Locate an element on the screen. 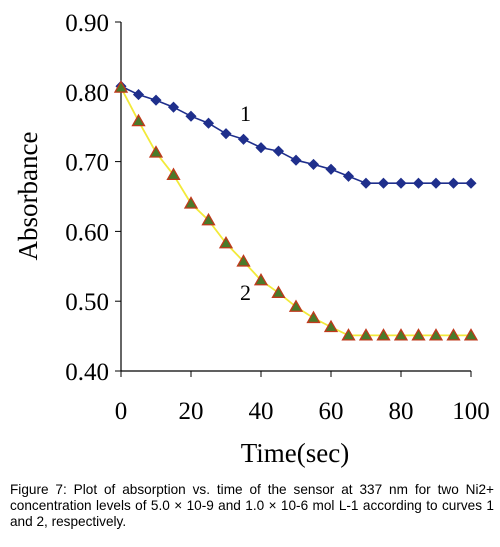  x-tick-label: 0 is located at coordinates (121, 411).